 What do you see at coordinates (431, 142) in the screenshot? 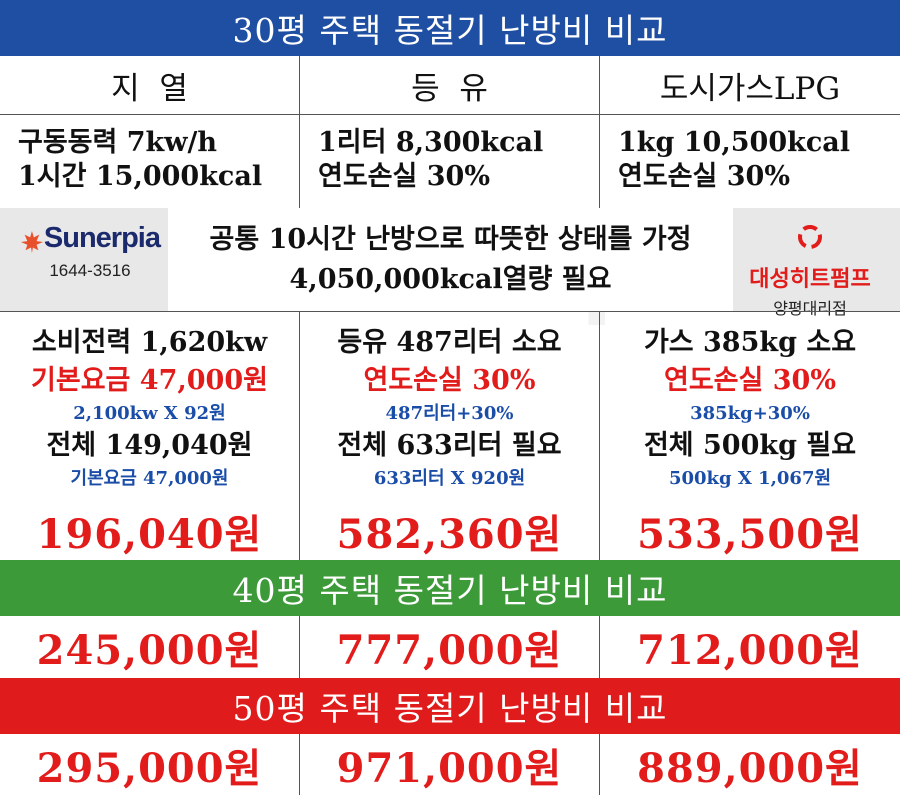
I see `info-line: 1리터 8,300kcal` at bounding box center [431, 142].